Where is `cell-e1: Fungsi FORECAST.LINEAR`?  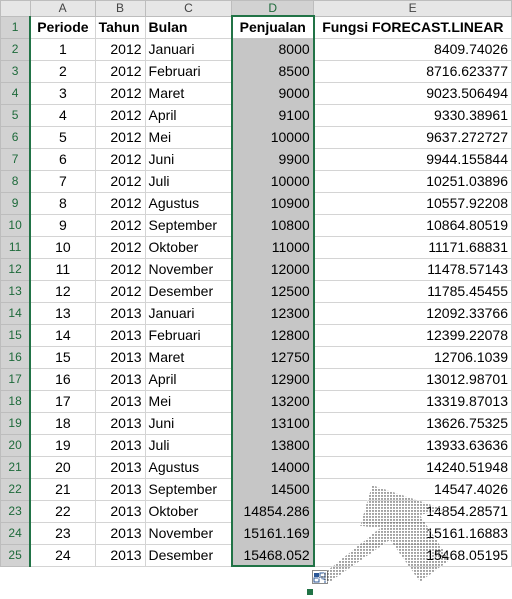
cell-e1: Fungsi FORECAST.LINEAR is located at coordinates (412, 27).